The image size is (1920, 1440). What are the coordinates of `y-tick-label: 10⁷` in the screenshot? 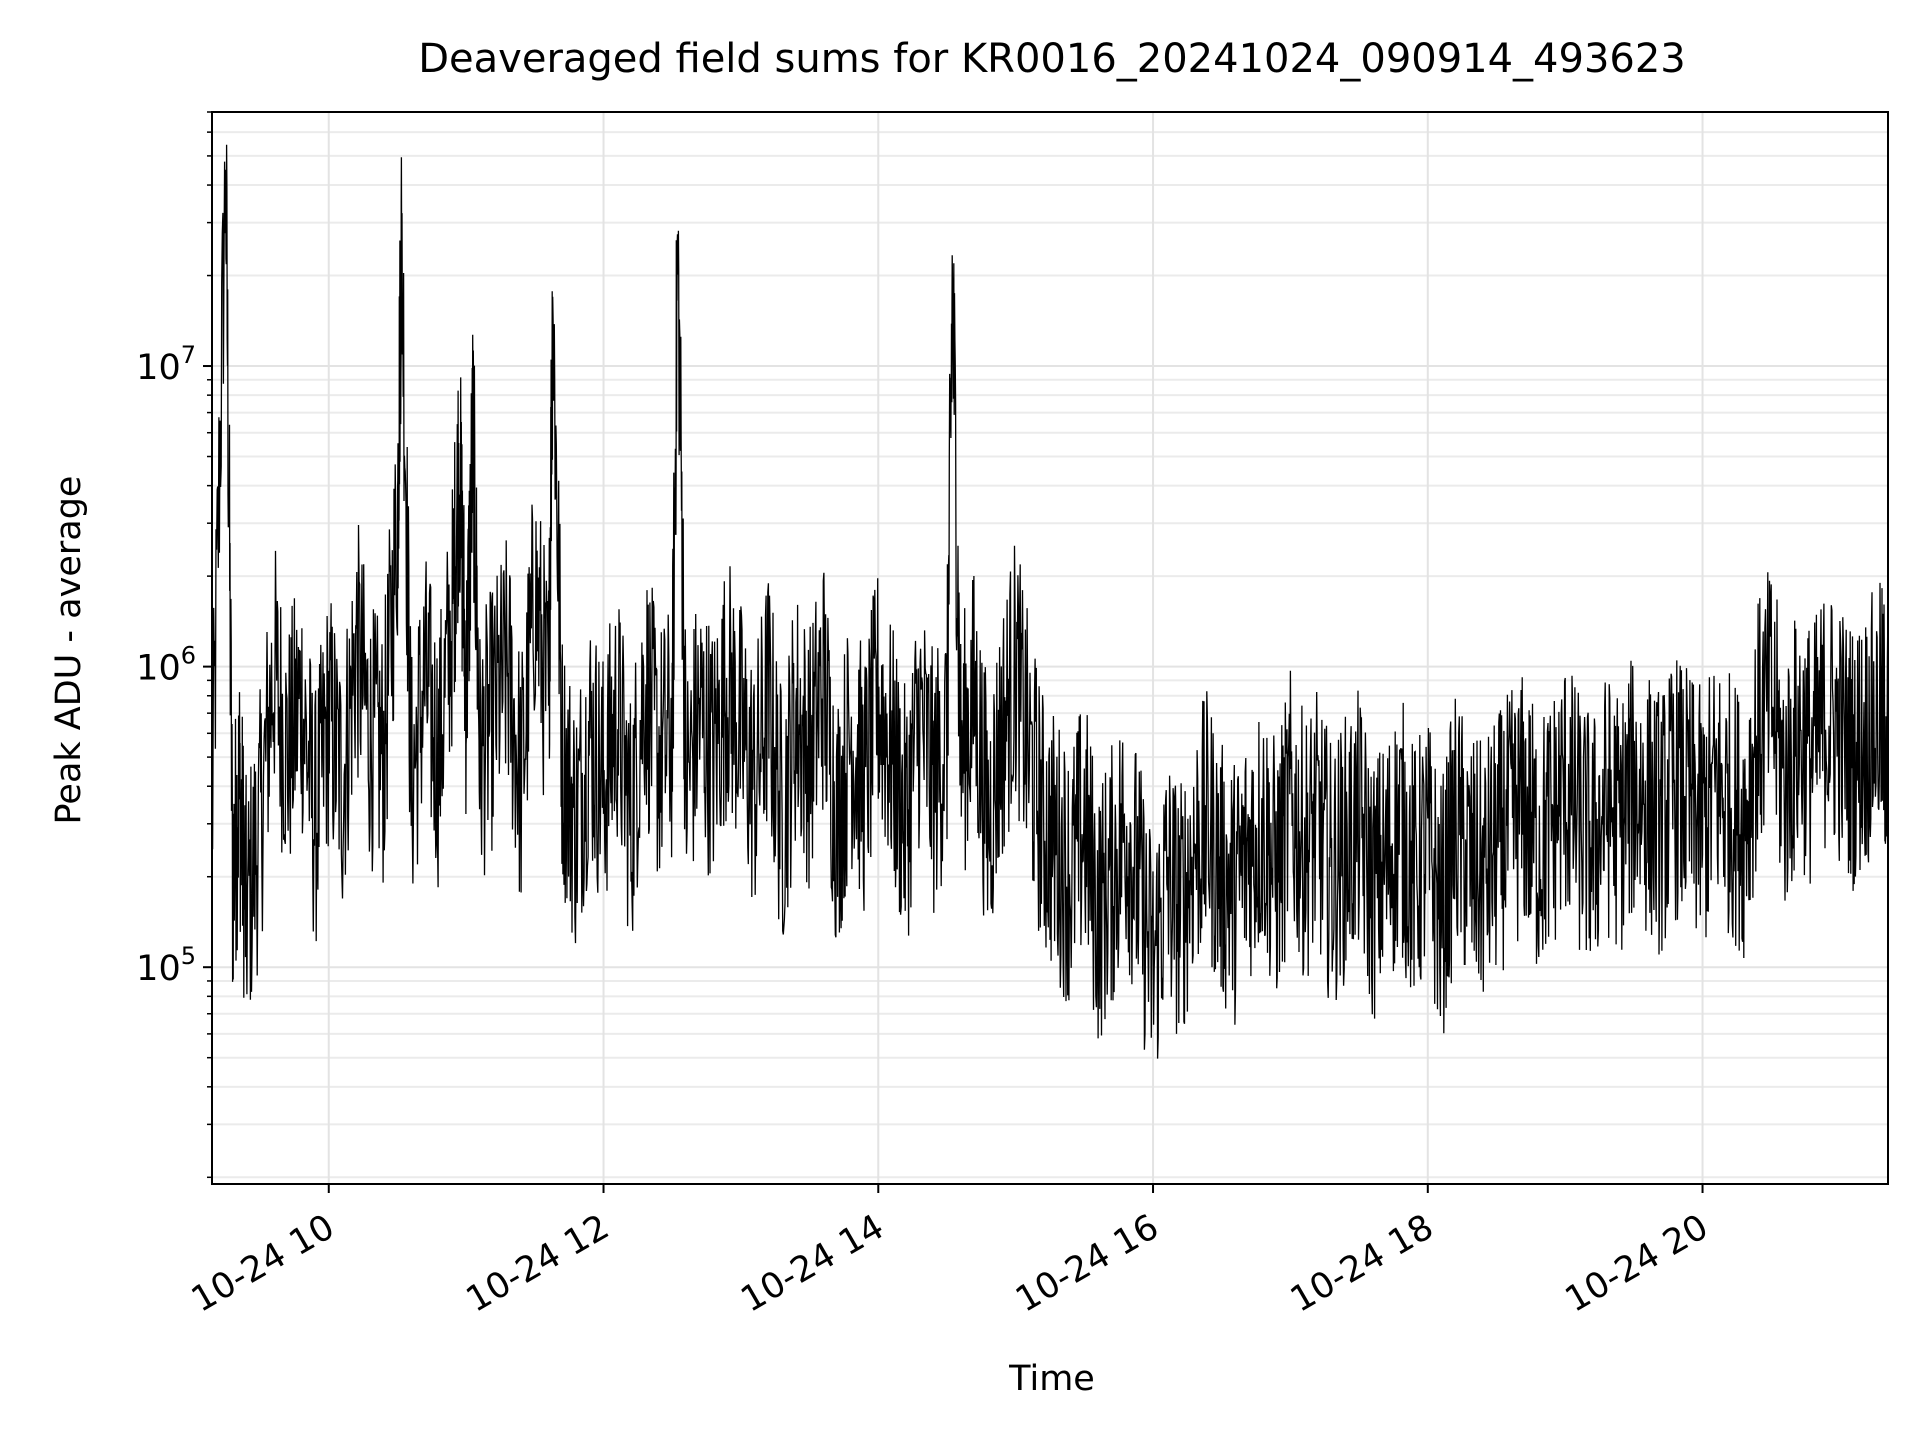 It's located at (166, 364).